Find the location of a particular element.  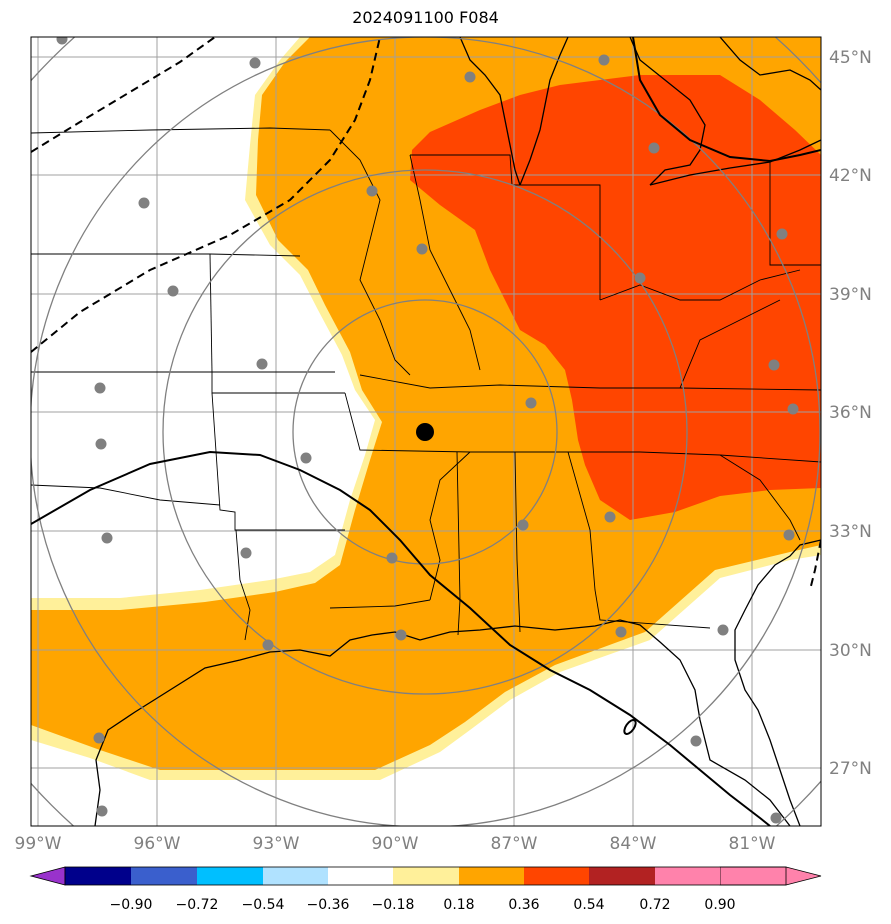

lat-labels: 45°N 42°N 39°N 36°N 33°N 30°N 27°N is located at coordinates (850, 413).